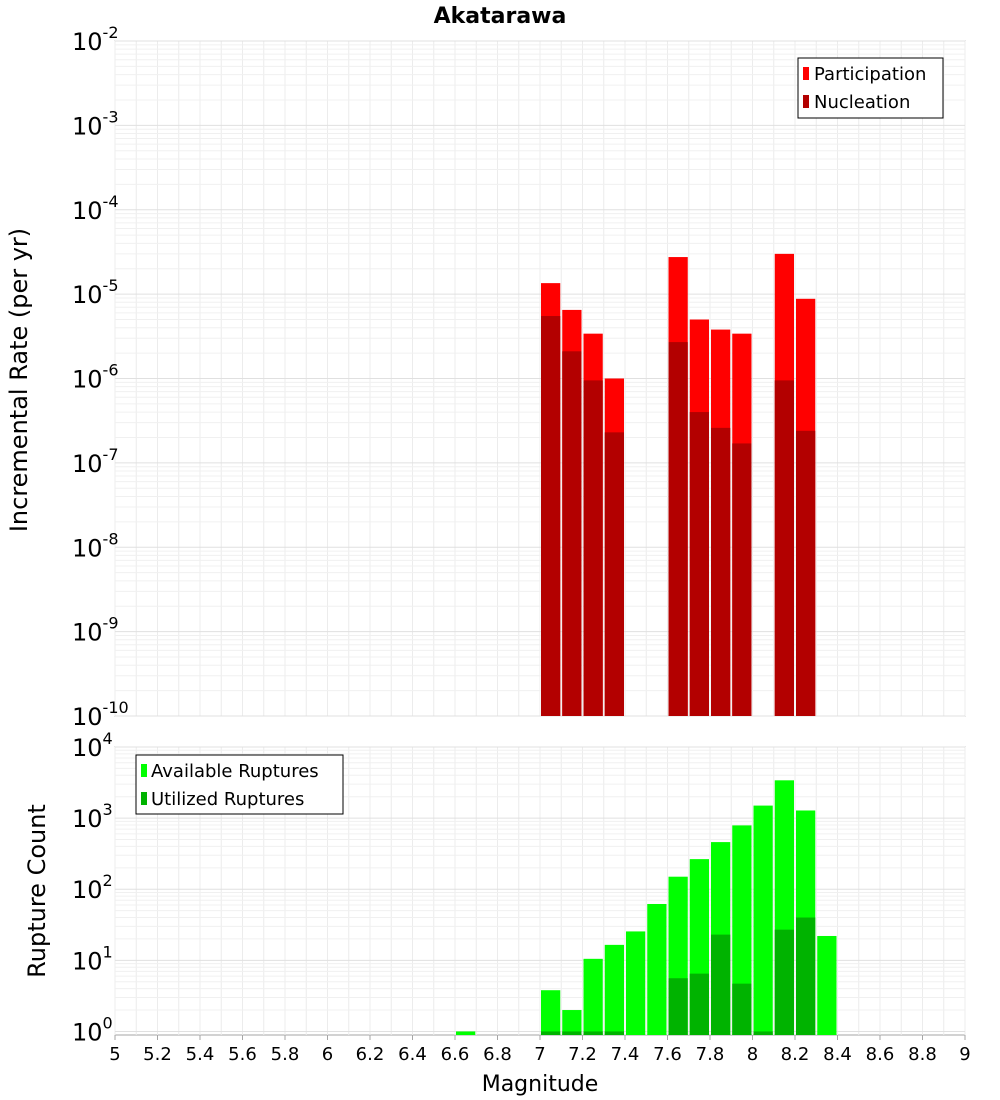  What do you see at coordinates (625, 1054) in the screenshot?
I see `x-tick-label: 7.4` at bounding box center [625, 1054].